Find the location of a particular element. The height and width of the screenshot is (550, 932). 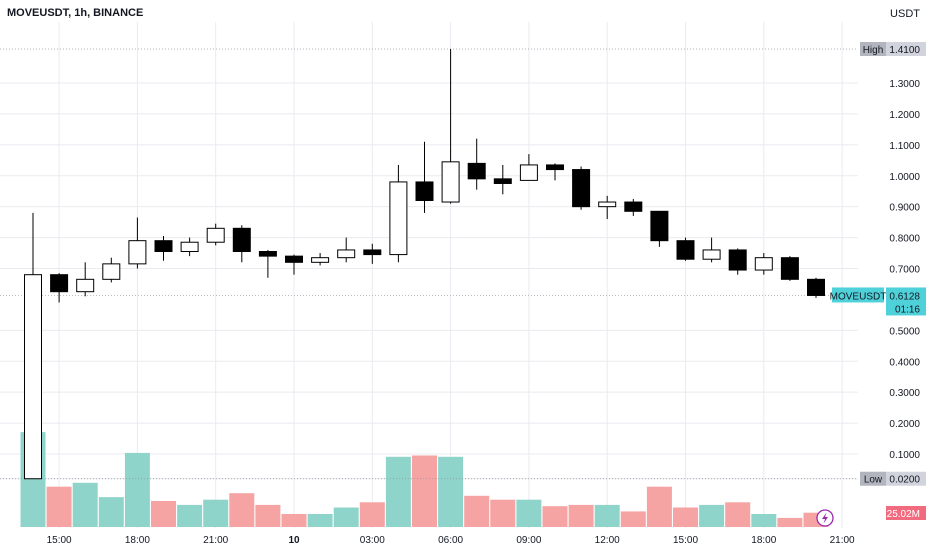

y-tick-label: 1.0000 is located at coordinates (904, 177).